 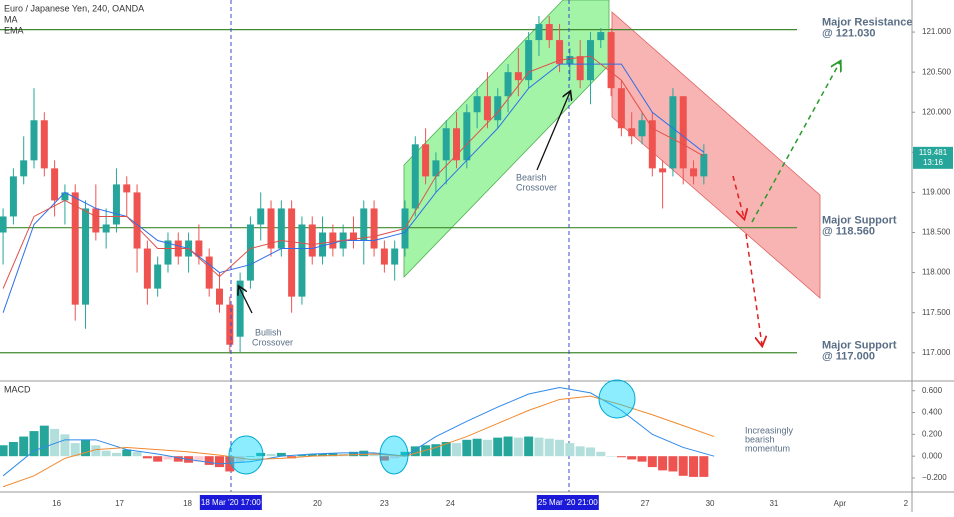 What do you see at coordinates (933, 152) in the screenshot?
I see `price-tag-label: 119.481` at bounding box center [933, 152].